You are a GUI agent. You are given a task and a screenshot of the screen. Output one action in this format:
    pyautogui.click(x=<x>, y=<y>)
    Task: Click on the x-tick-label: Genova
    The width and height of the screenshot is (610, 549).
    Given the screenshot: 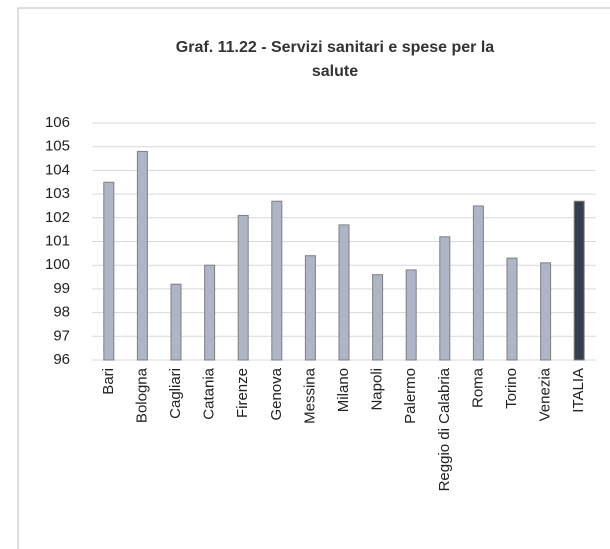 What is the action you would take?
    pyautogui.click(x=276, y=393)
    